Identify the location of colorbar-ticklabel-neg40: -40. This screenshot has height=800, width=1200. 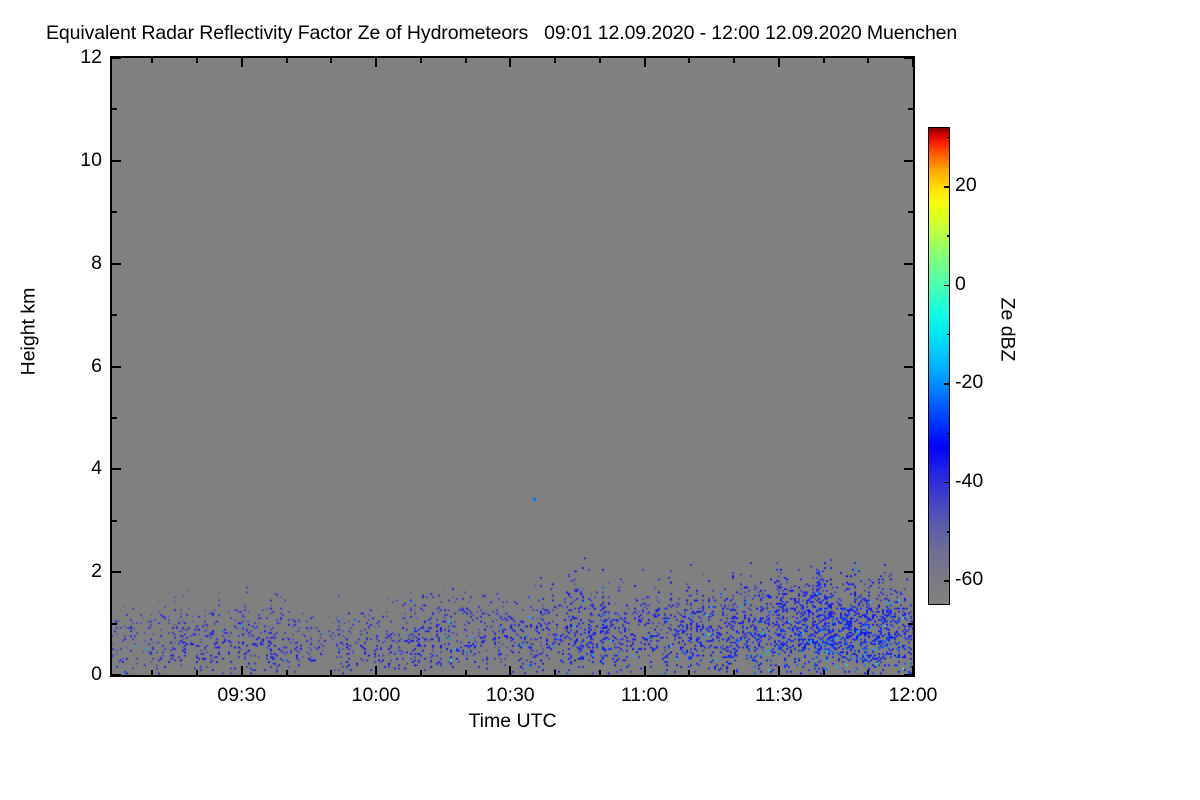
(969, 480).